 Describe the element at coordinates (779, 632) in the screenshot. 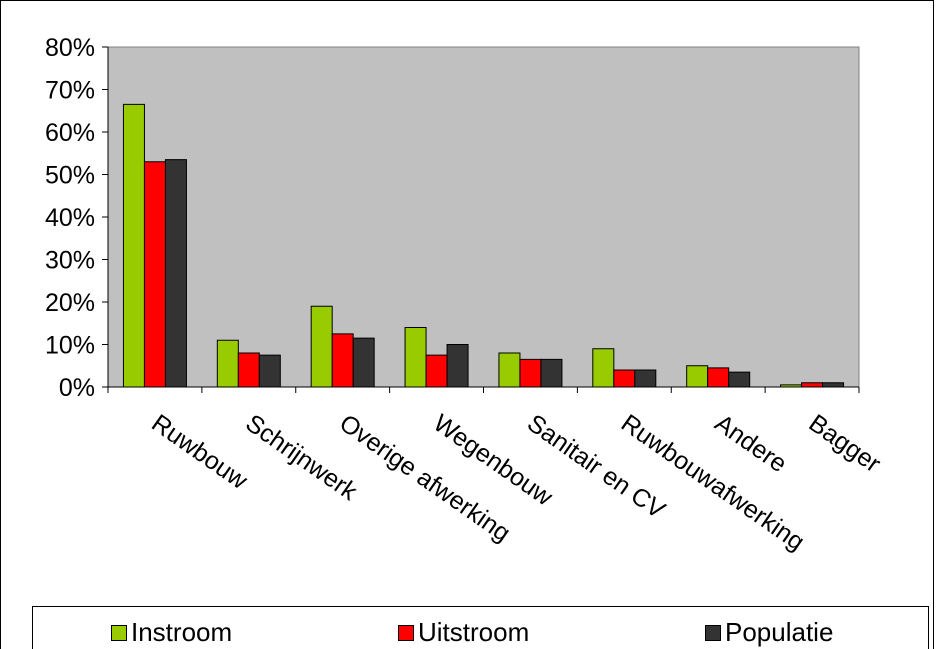

I see `legend-label-populatie: Populatie` at that location.